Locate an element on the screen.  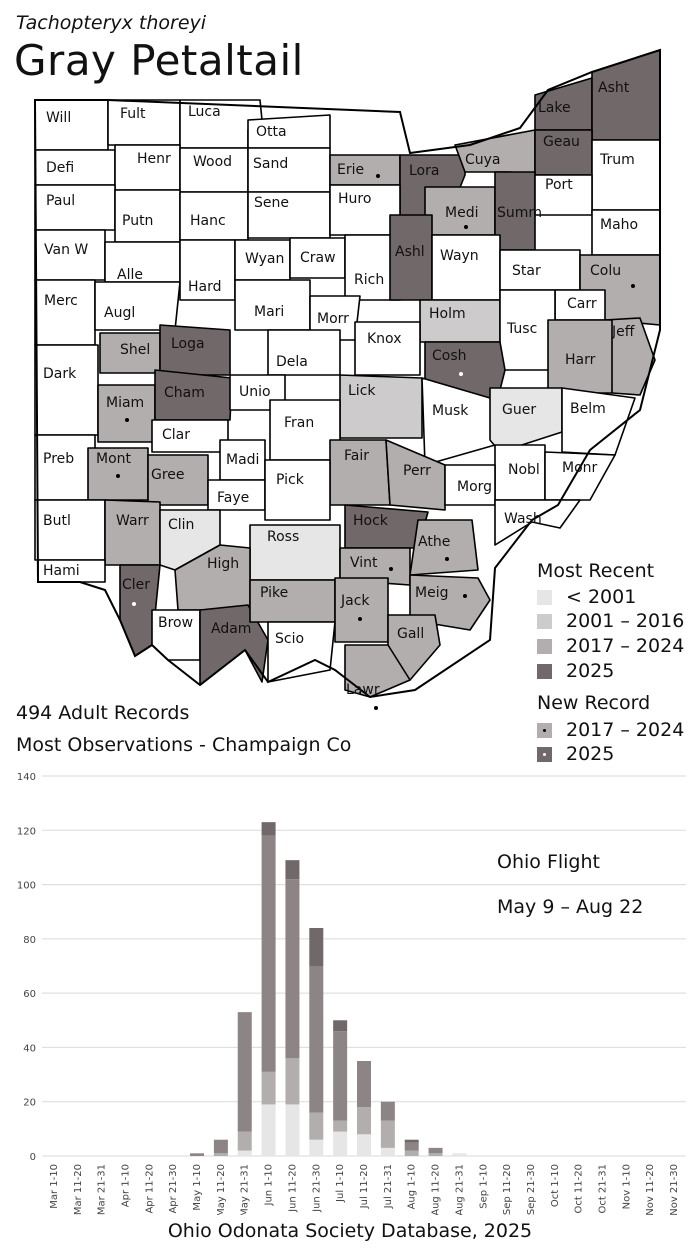
county-brow is located at coordinates (176, 635).